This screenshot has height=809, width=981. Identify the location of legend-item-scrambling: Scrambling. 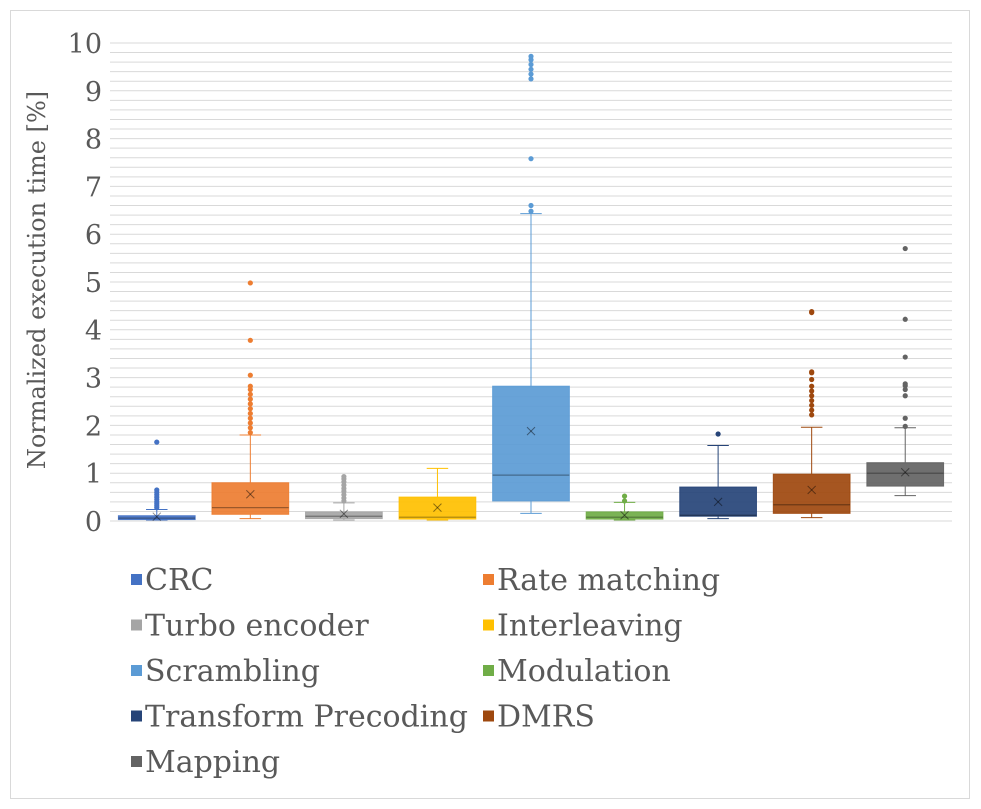
(225, 671).